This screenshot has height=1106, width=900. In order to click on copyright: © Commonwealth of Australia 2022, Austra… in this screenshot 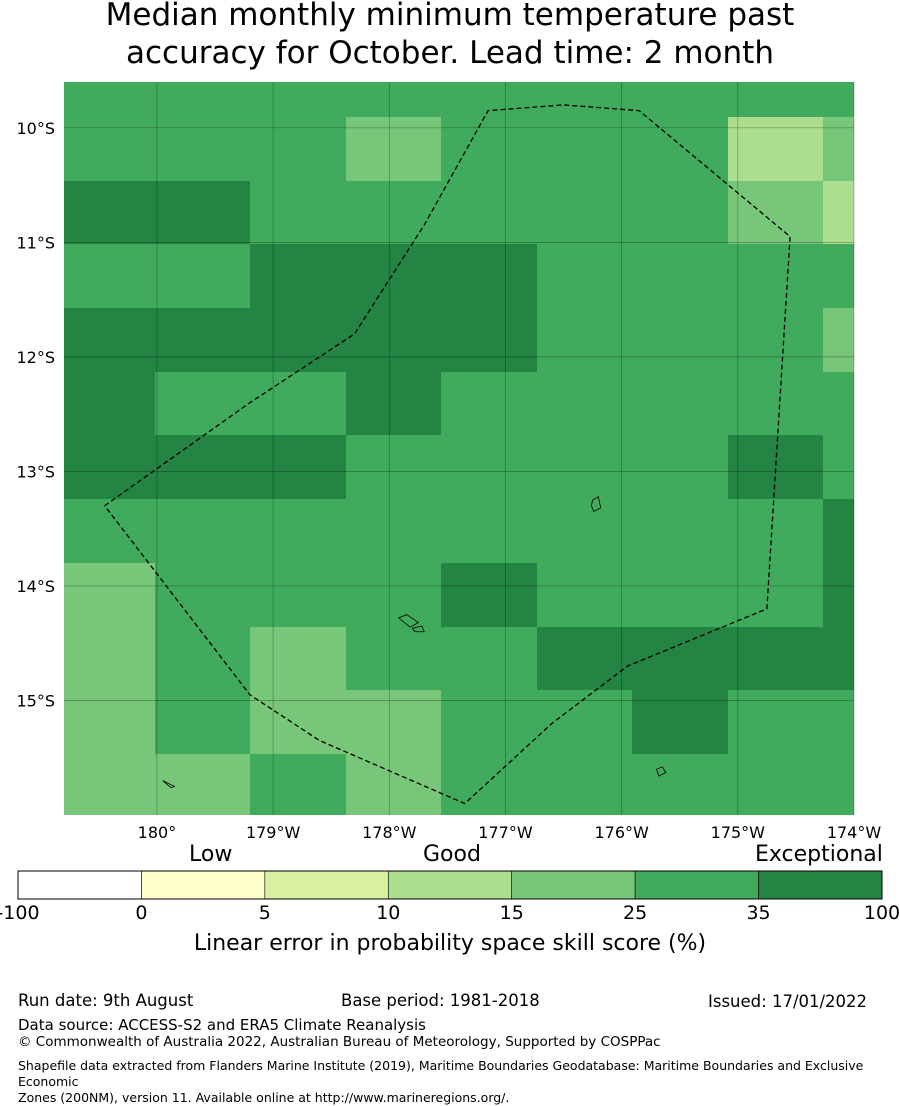, I will do `click(339, 1042)`.